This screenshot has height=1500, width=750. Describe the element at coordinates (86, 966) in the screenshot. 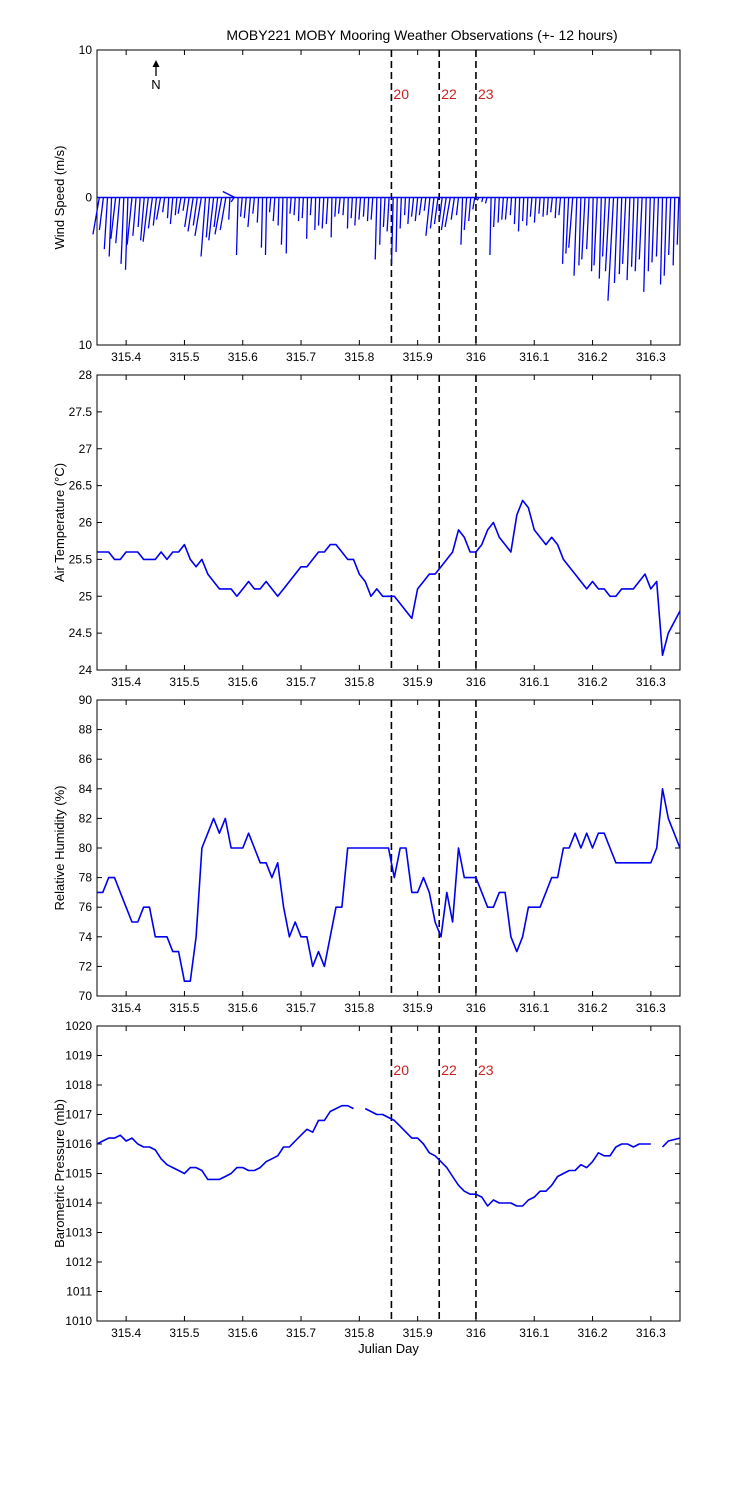

I see `y-tick-label: 72` at that location.